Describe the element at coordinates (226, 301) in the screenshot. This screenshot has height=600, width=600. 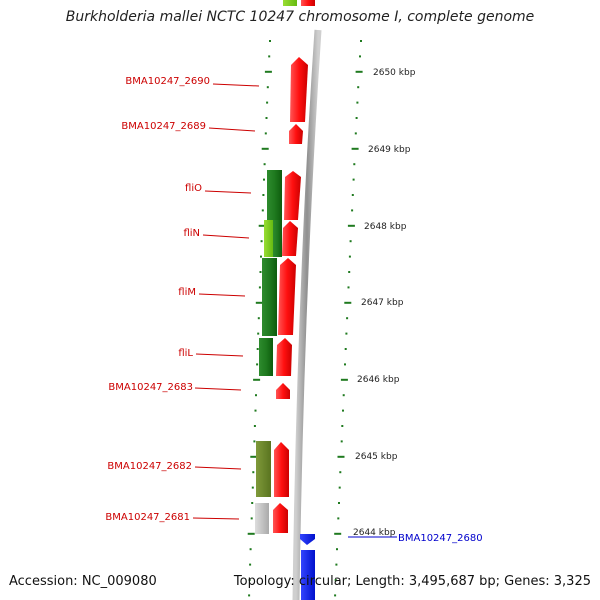
I see `label-leader-lines` at that location.